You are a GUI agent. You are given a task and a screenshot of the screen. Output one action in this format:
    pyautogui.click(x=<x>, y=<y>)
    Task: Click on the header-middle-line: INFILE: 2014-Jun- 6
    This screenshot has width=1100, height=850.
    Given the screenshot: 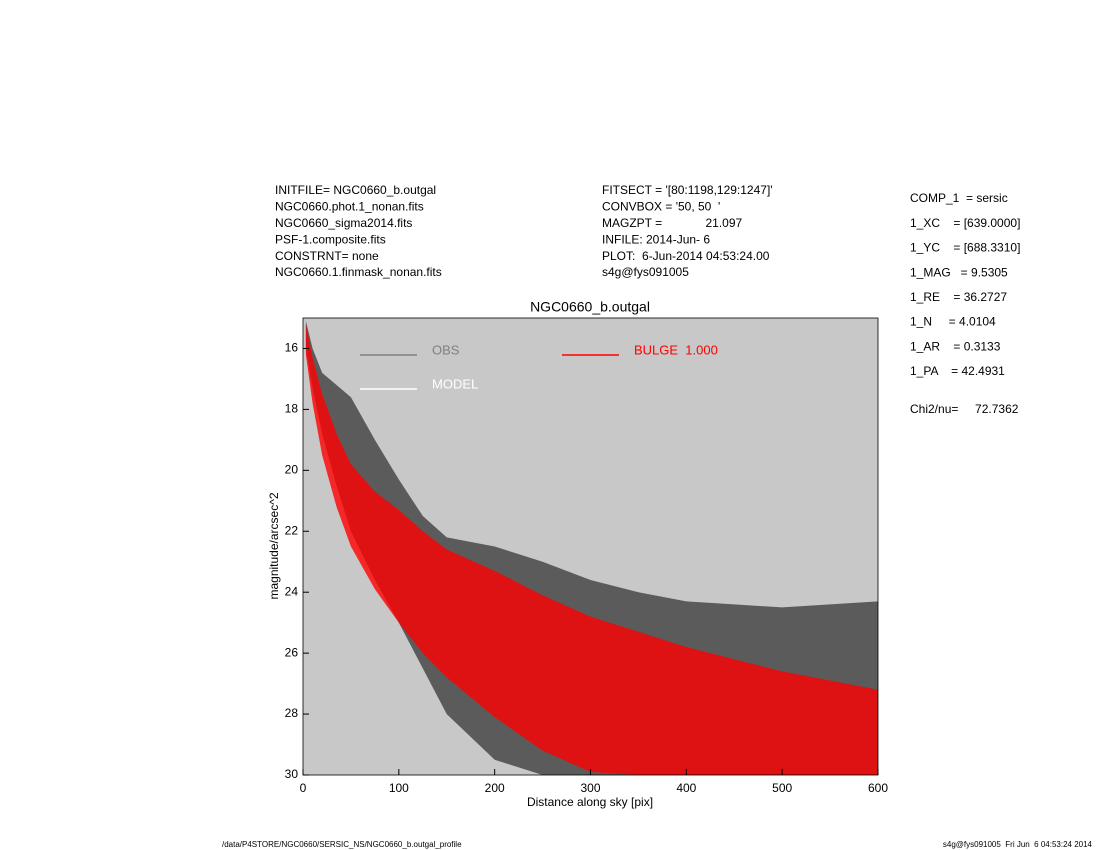 What is the action you would take?
    pyautogui.click(x=656, y=239)
    